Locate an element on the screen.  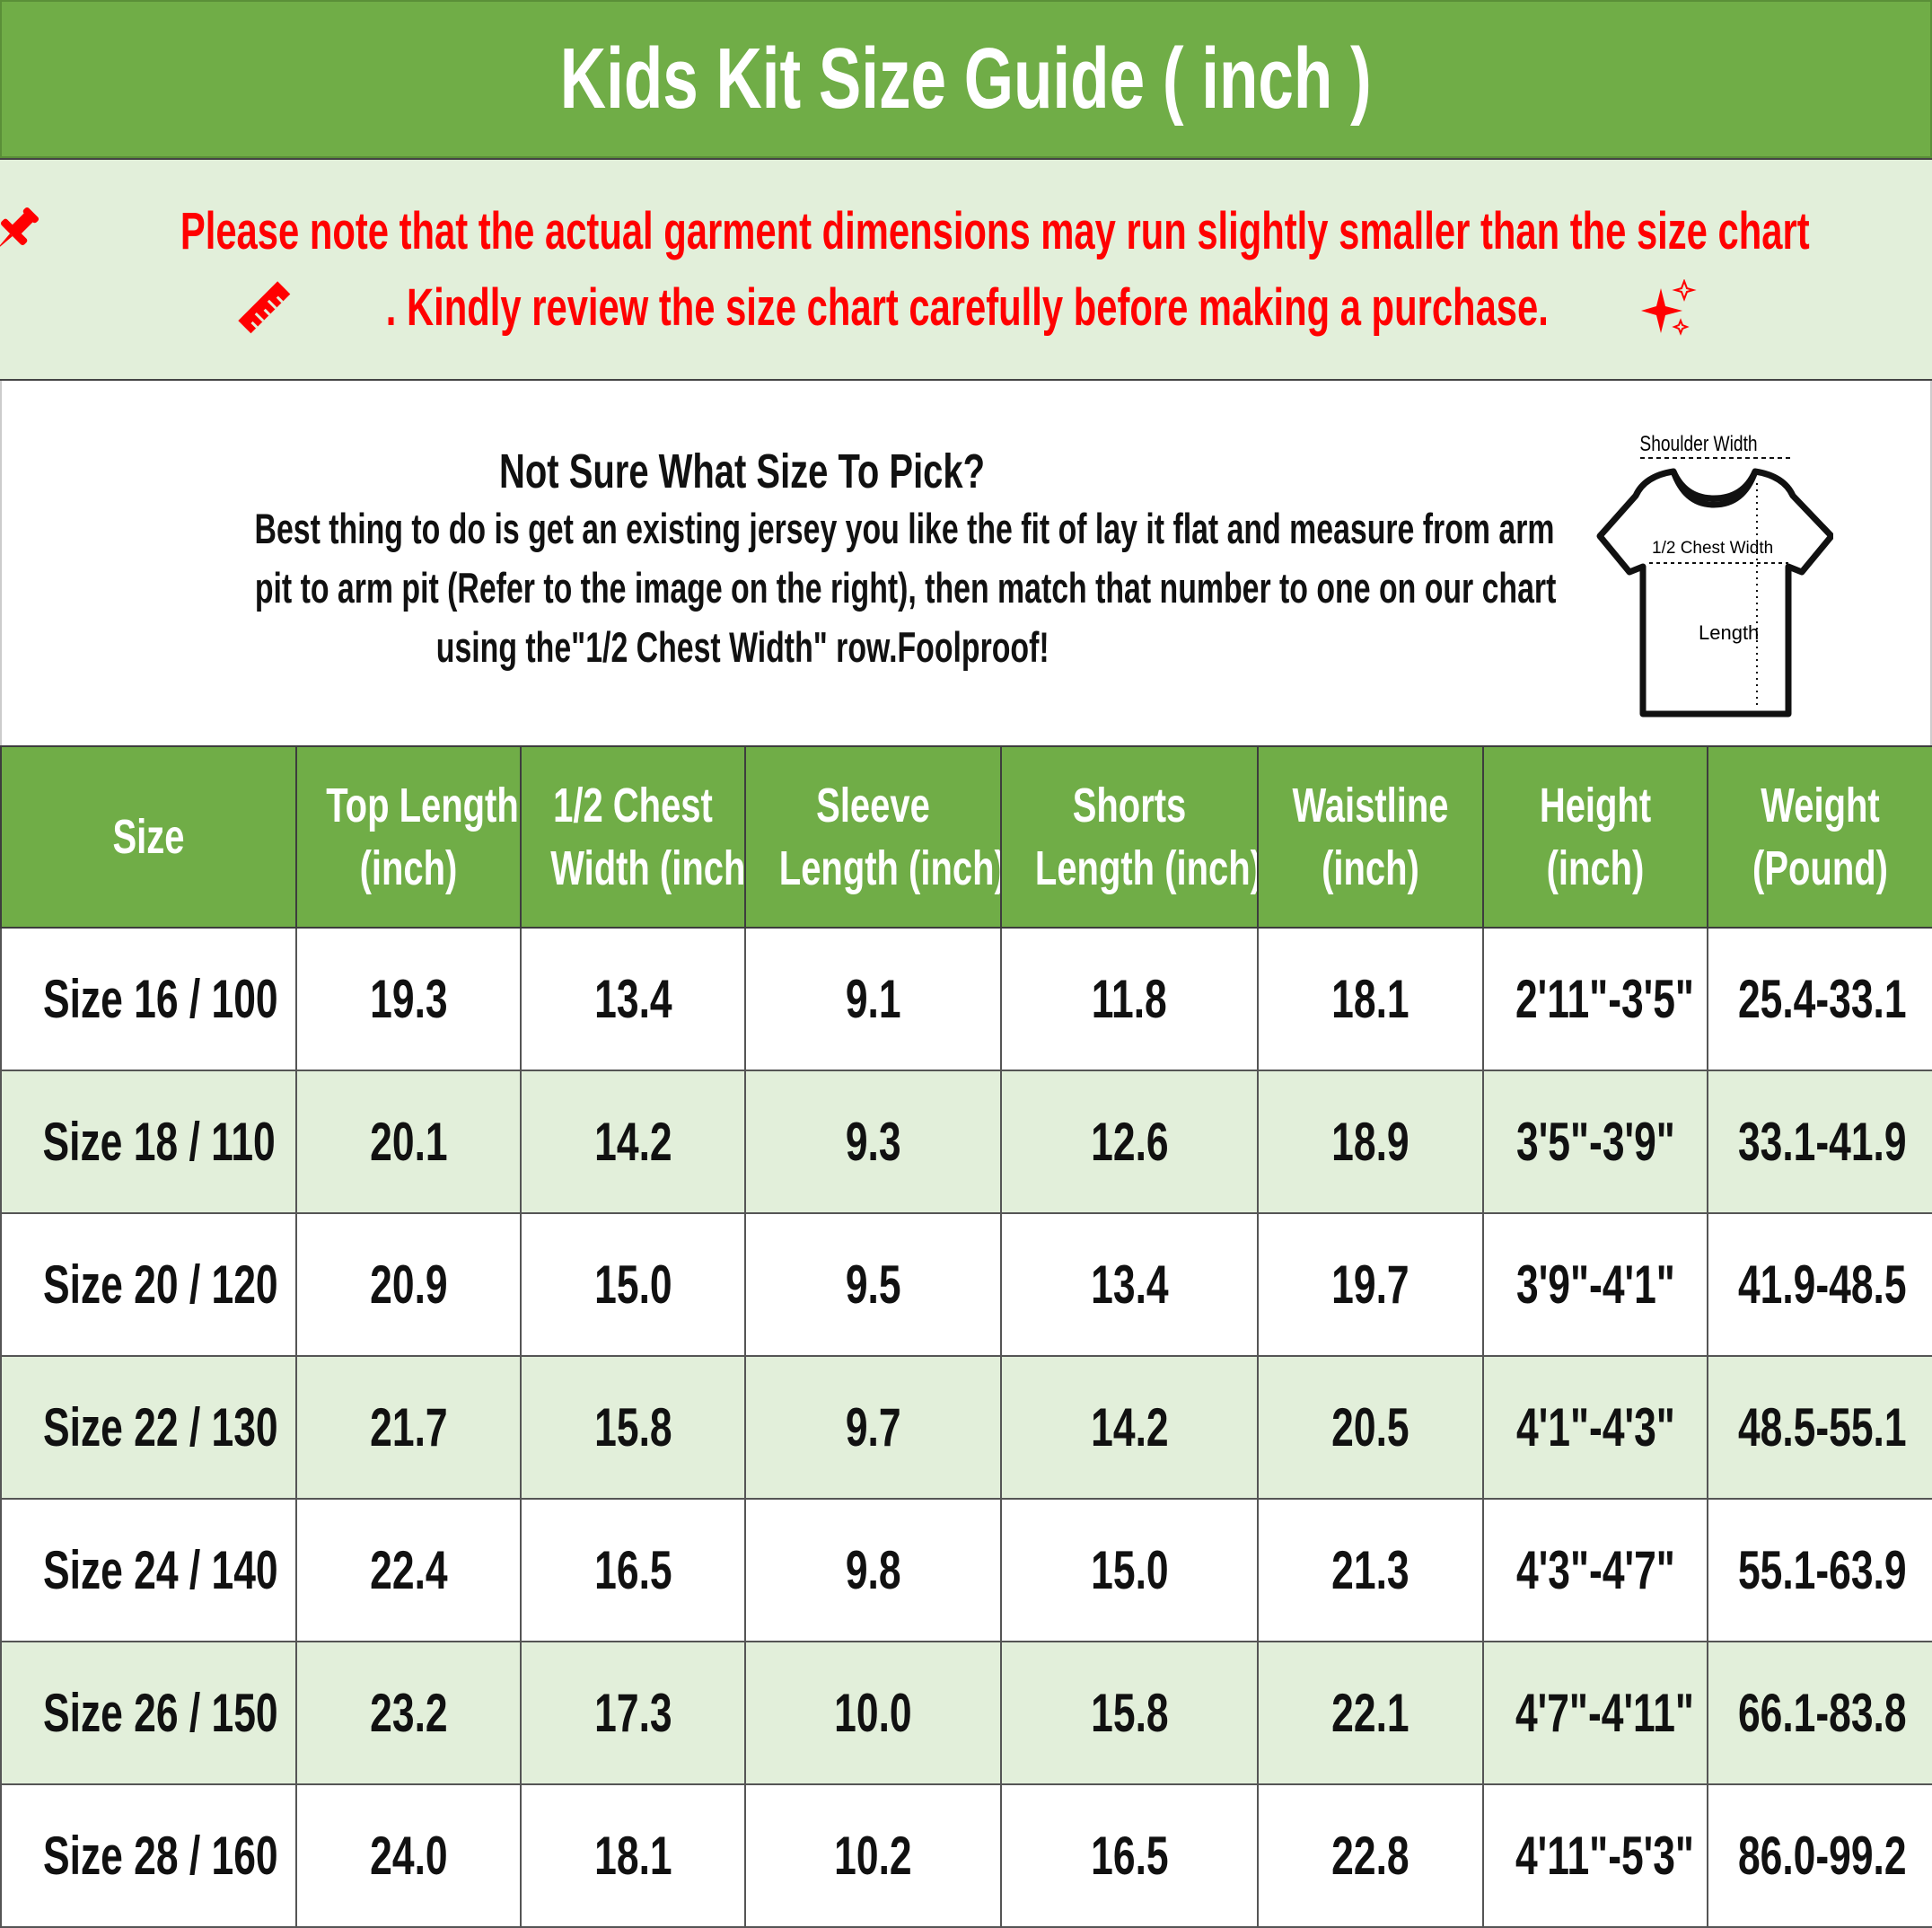
table-cell: 9.8 is located at coordinates (873, 1570).